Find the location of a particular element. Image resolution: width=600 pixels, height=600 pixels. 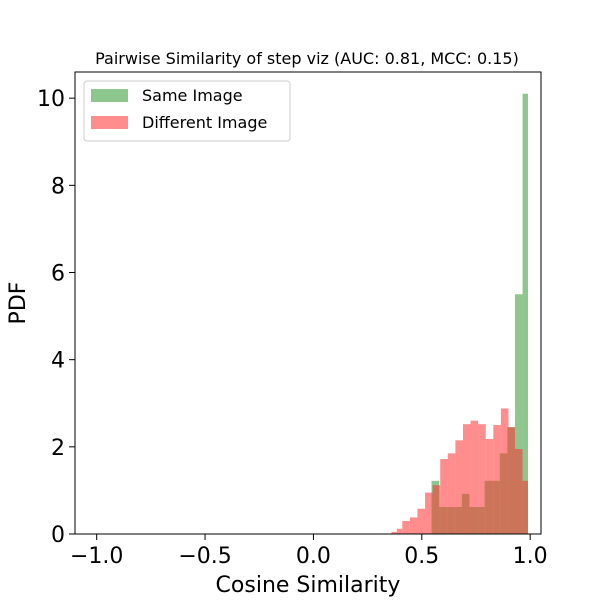

y-tick-label: 10 is located at coordinates (51, 99).